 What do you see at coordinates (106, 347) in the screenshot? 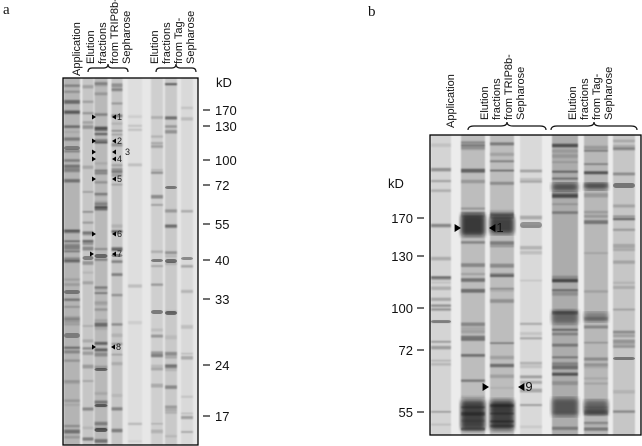
I see `band-arrow-8: 8` at bounding box center [106, 347].